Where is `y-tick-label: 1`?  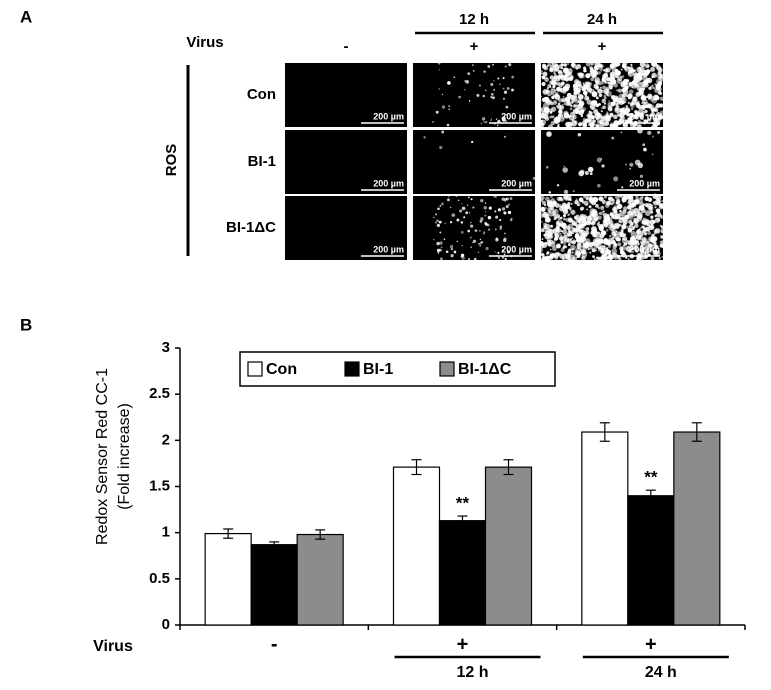
y-tick-label: 1 is located at coordinates (166, 532).